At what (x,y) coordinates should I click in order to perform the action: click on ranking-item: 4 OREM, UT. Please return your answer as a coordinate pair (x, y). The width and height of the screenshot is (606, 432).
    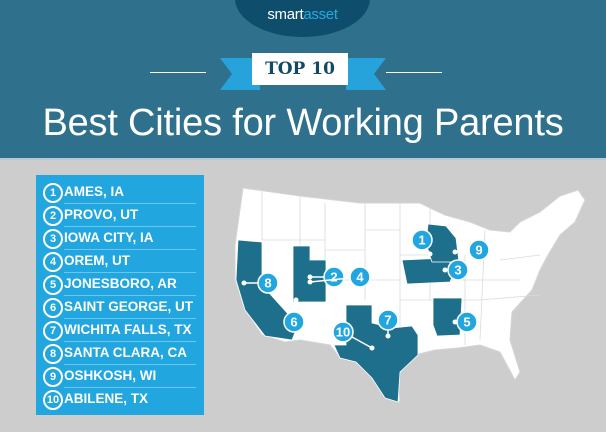
    Looking at the image, I should click on (120, 261).